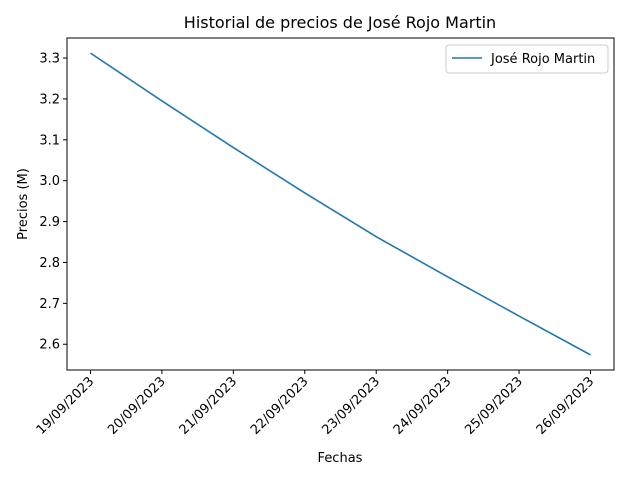  Describe the element at coordinates (351, 406) in the screenshot. I see `x-tick-label: 23/09/2023` at that location.